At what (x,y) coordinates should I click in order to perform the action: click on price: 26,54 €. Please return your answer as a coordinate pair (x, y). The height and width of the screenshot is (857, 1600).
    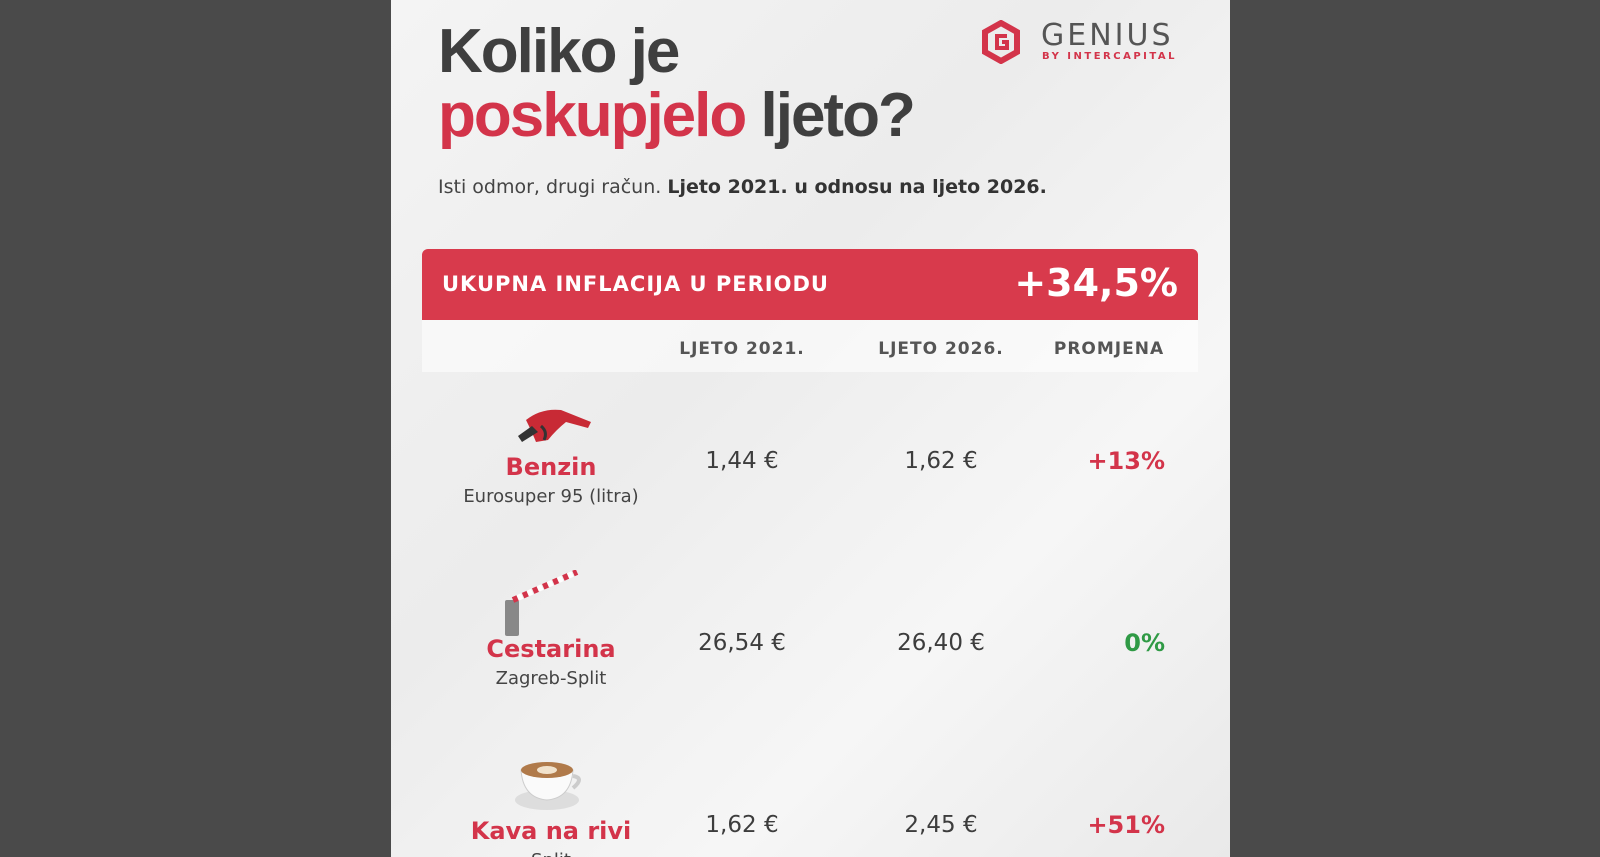
    Looking at the image, I should click on (742, 643).